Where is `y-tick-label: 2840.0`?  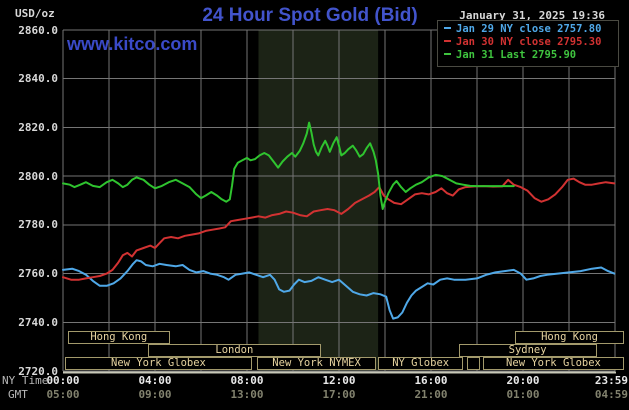 y-tick-label: 2840.0 is located at coordinates (38, 79).